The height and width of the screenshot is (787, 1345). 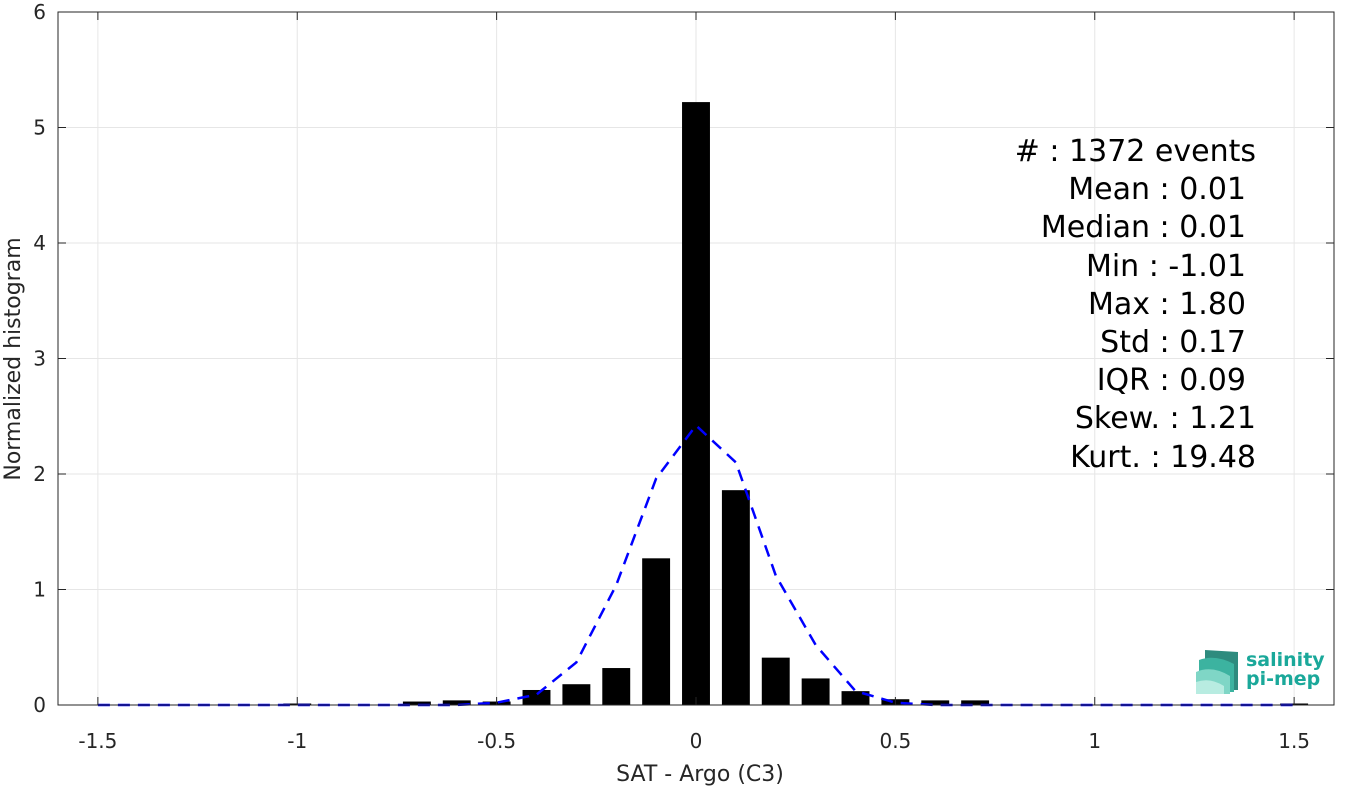 I want to click on stat-iqr: IQR : 0.09, so click(x=1171, y=380).